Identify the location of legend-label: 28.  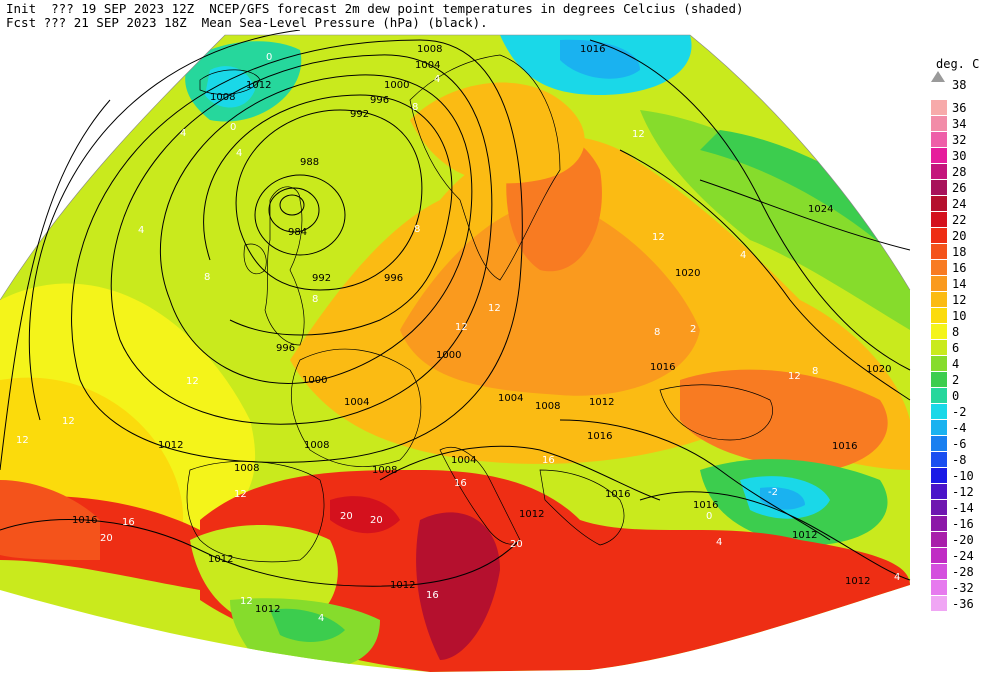
(959, 172).